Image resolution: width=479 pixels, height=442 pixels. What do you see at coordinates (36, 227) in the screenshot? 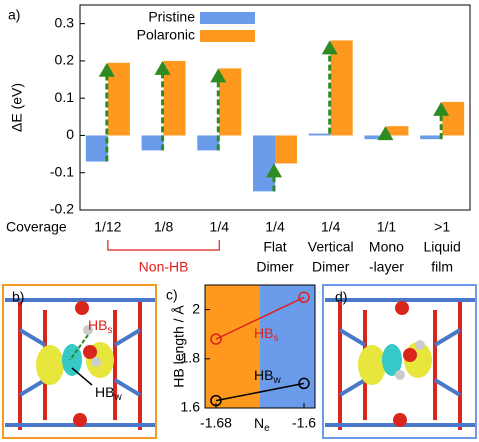
I see `x-axis-label: Coverage` at bounding box center [36, 227].